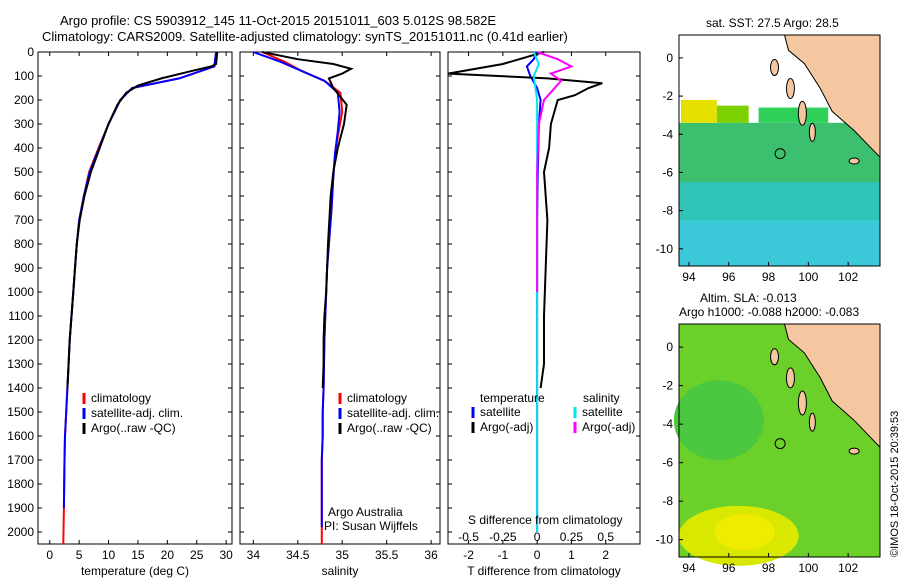 The height and width of the screenshot is (580, 900). I want to click on legend-label-1-3: Argo(..raw -QC), so click(133, 428).